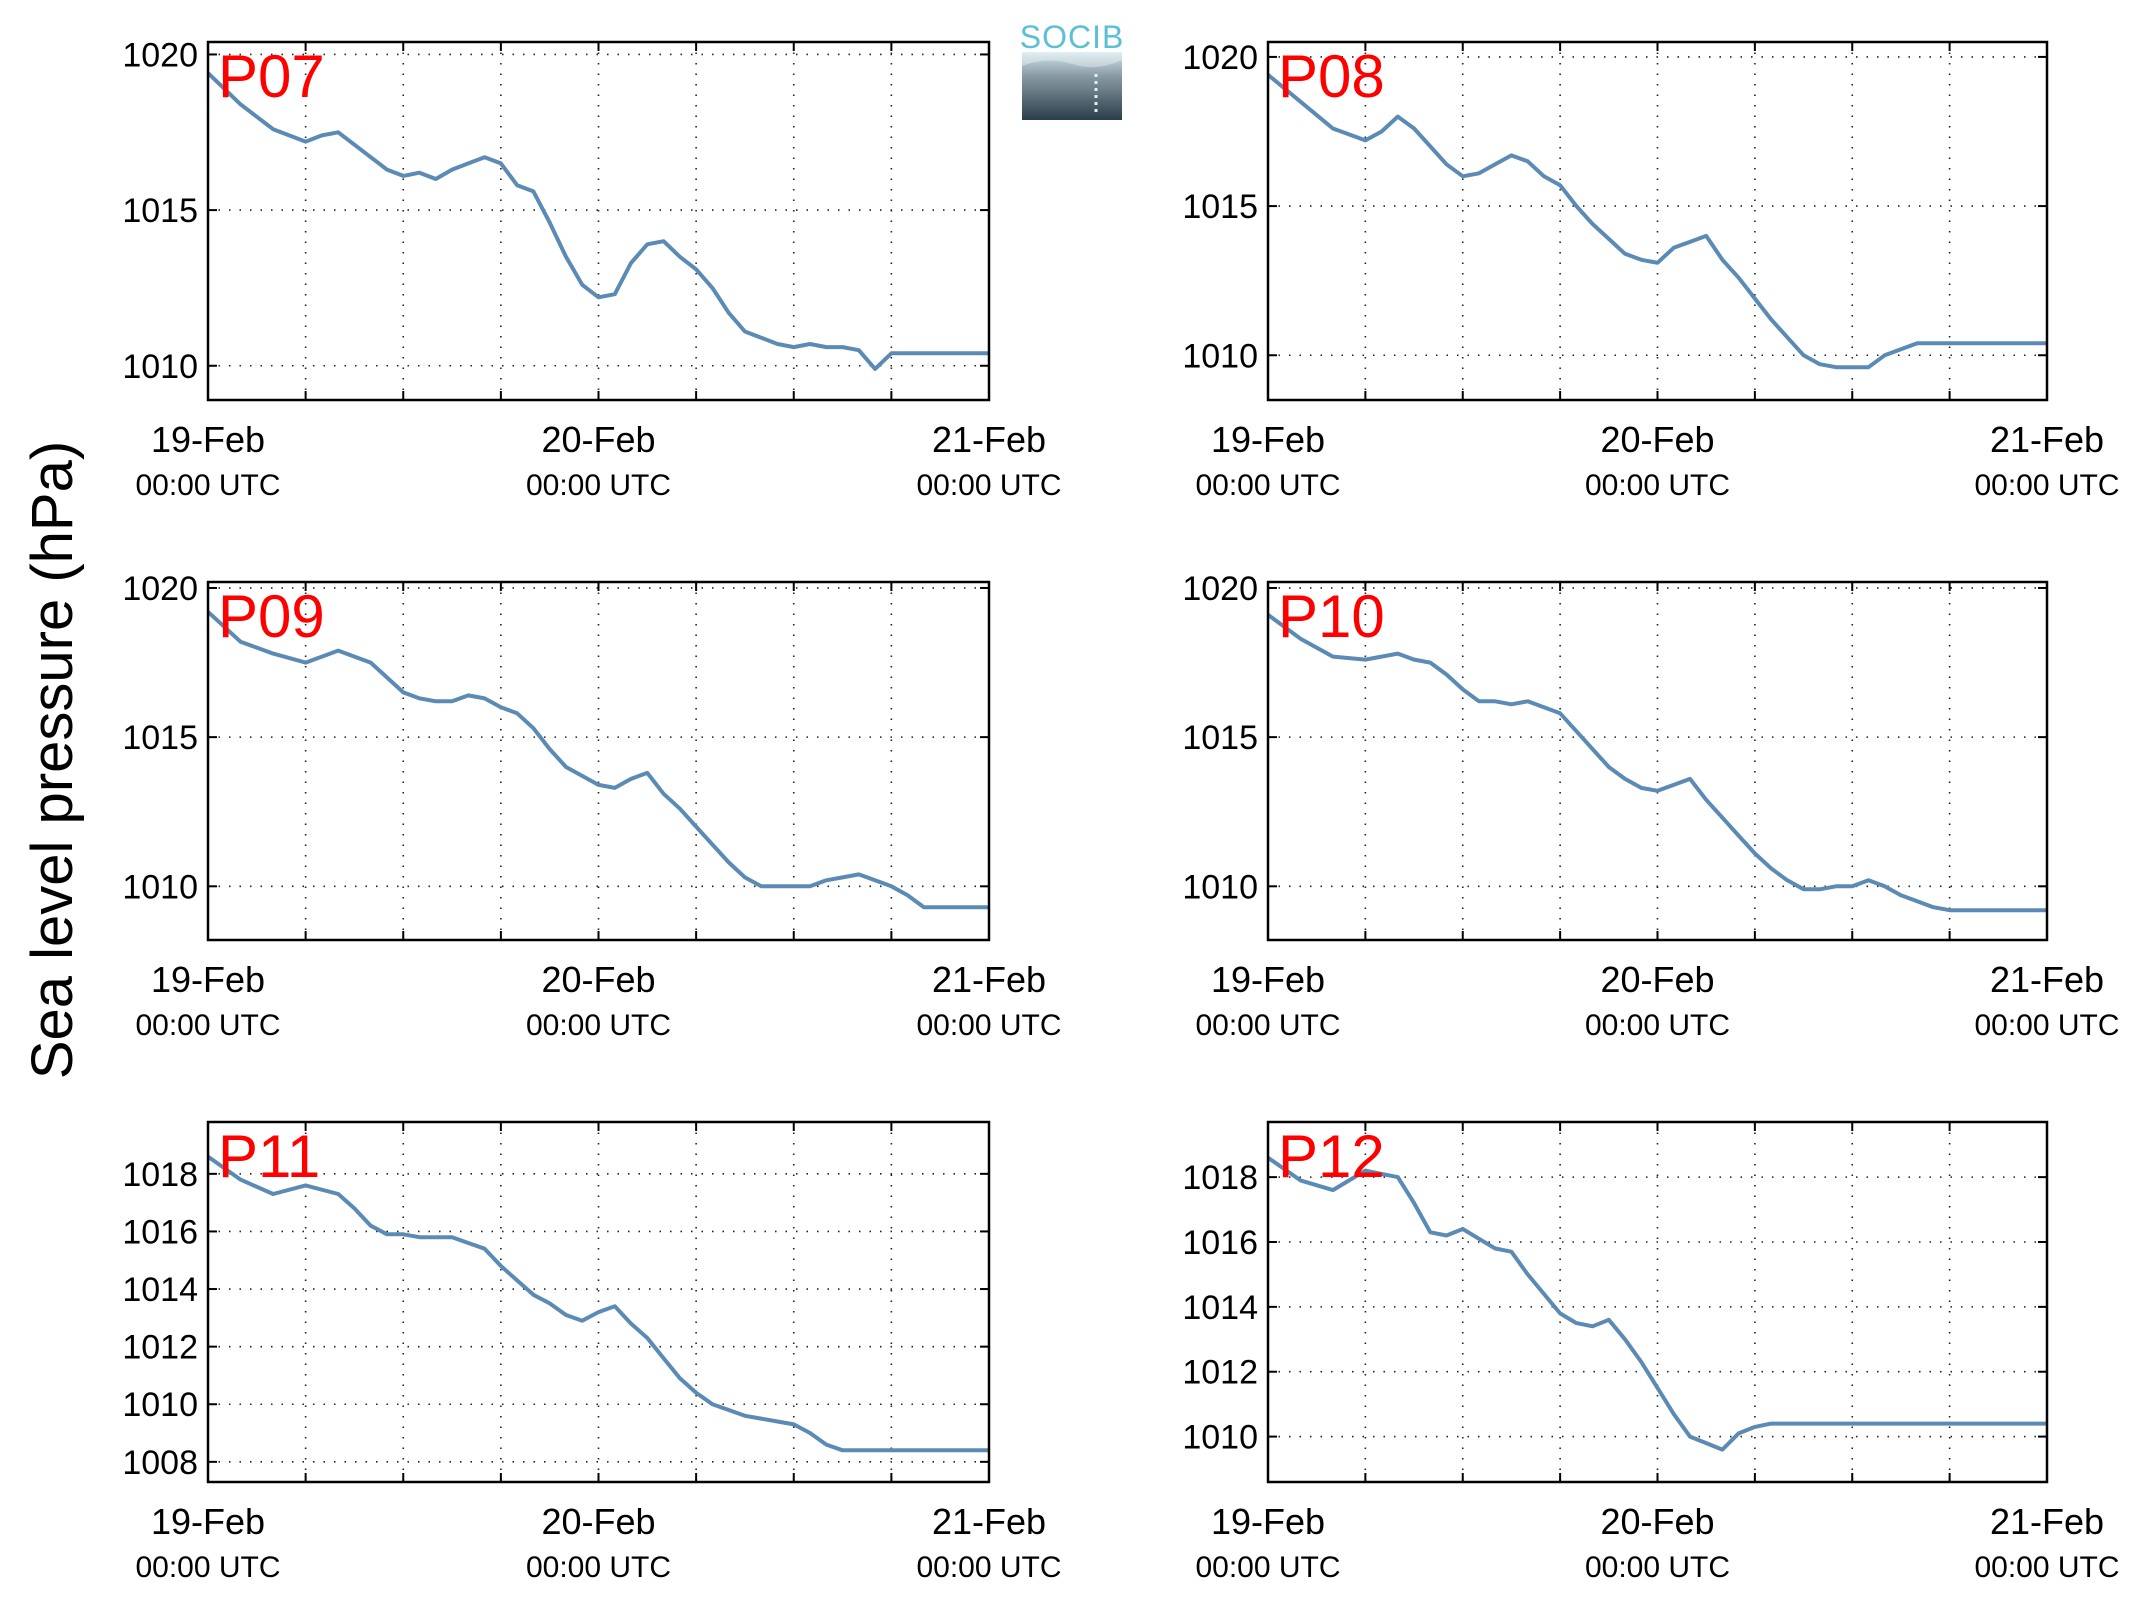 This screenshot has width=2133, height=1608. I want to click on panel-label: P10, so click(1331, 616).